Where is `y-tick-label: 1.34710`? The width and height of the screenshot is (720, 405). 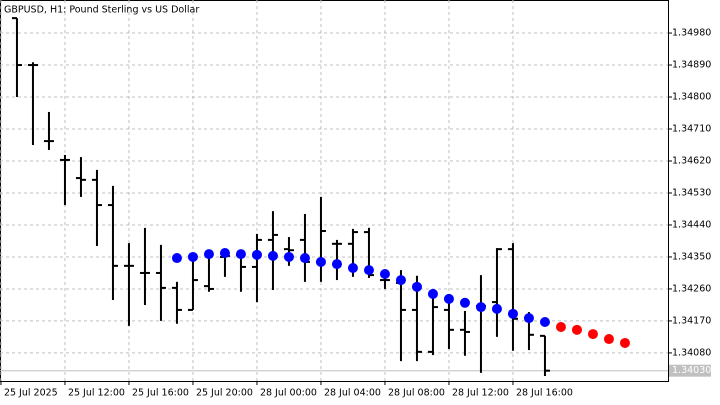 y-tick-label: 1.34710 is located at coordinates (691, 129).